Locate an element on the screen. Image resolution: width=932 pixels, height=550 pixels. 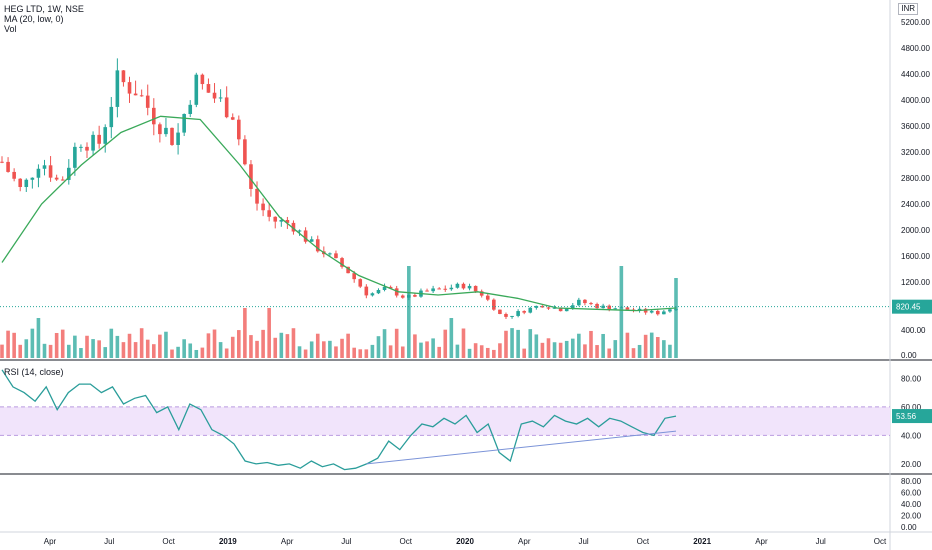
currency-badge: INR is located at coordinates (908, 9).